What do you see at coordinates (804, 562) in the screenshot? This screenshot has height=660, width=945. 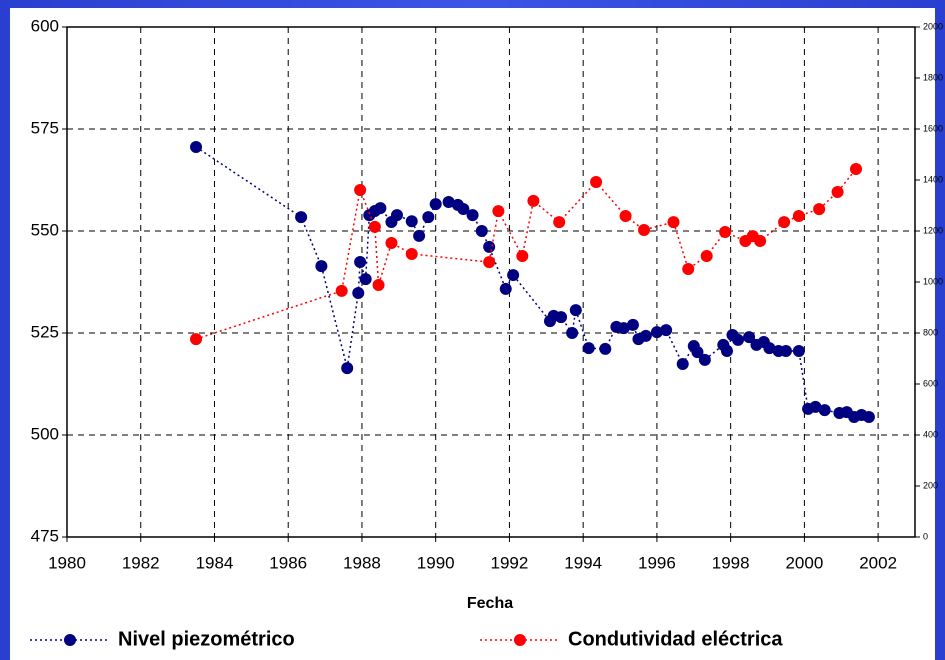 I see `x-tick-label: 2000` at bounding box center [804, 562].